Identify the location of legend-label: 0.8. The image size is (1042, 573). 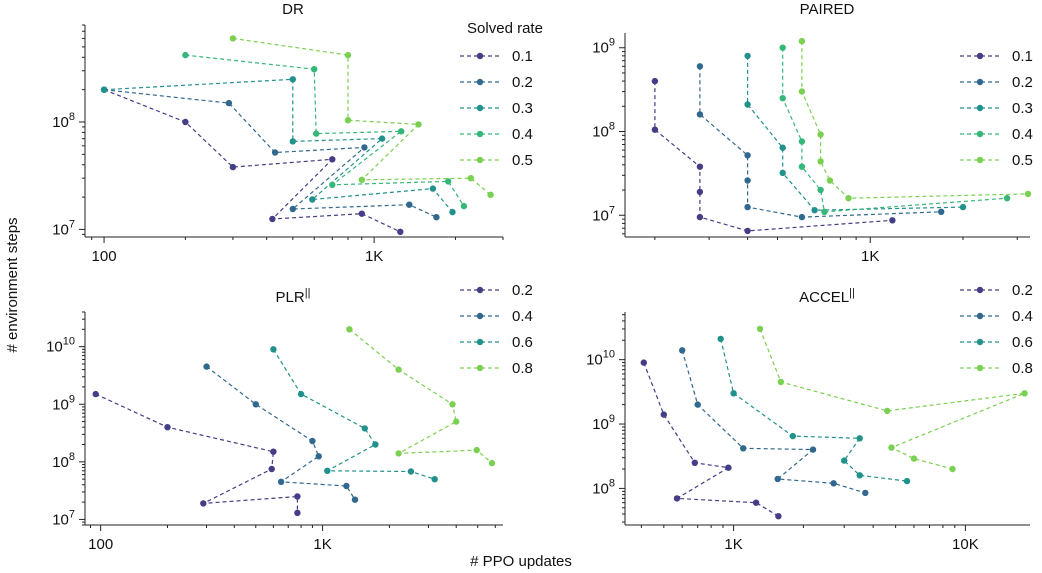
(1022, 368).